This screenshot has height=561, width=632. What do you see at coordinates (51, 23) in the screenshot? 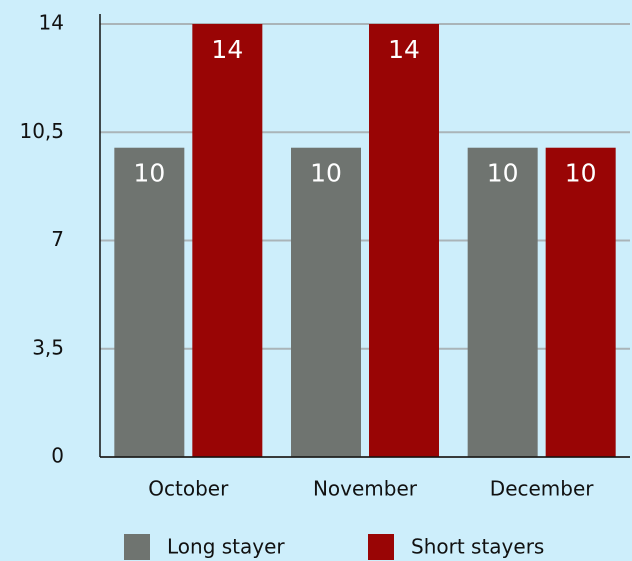
I see `y-tick-label: 14` at bounding box center [51, 23].